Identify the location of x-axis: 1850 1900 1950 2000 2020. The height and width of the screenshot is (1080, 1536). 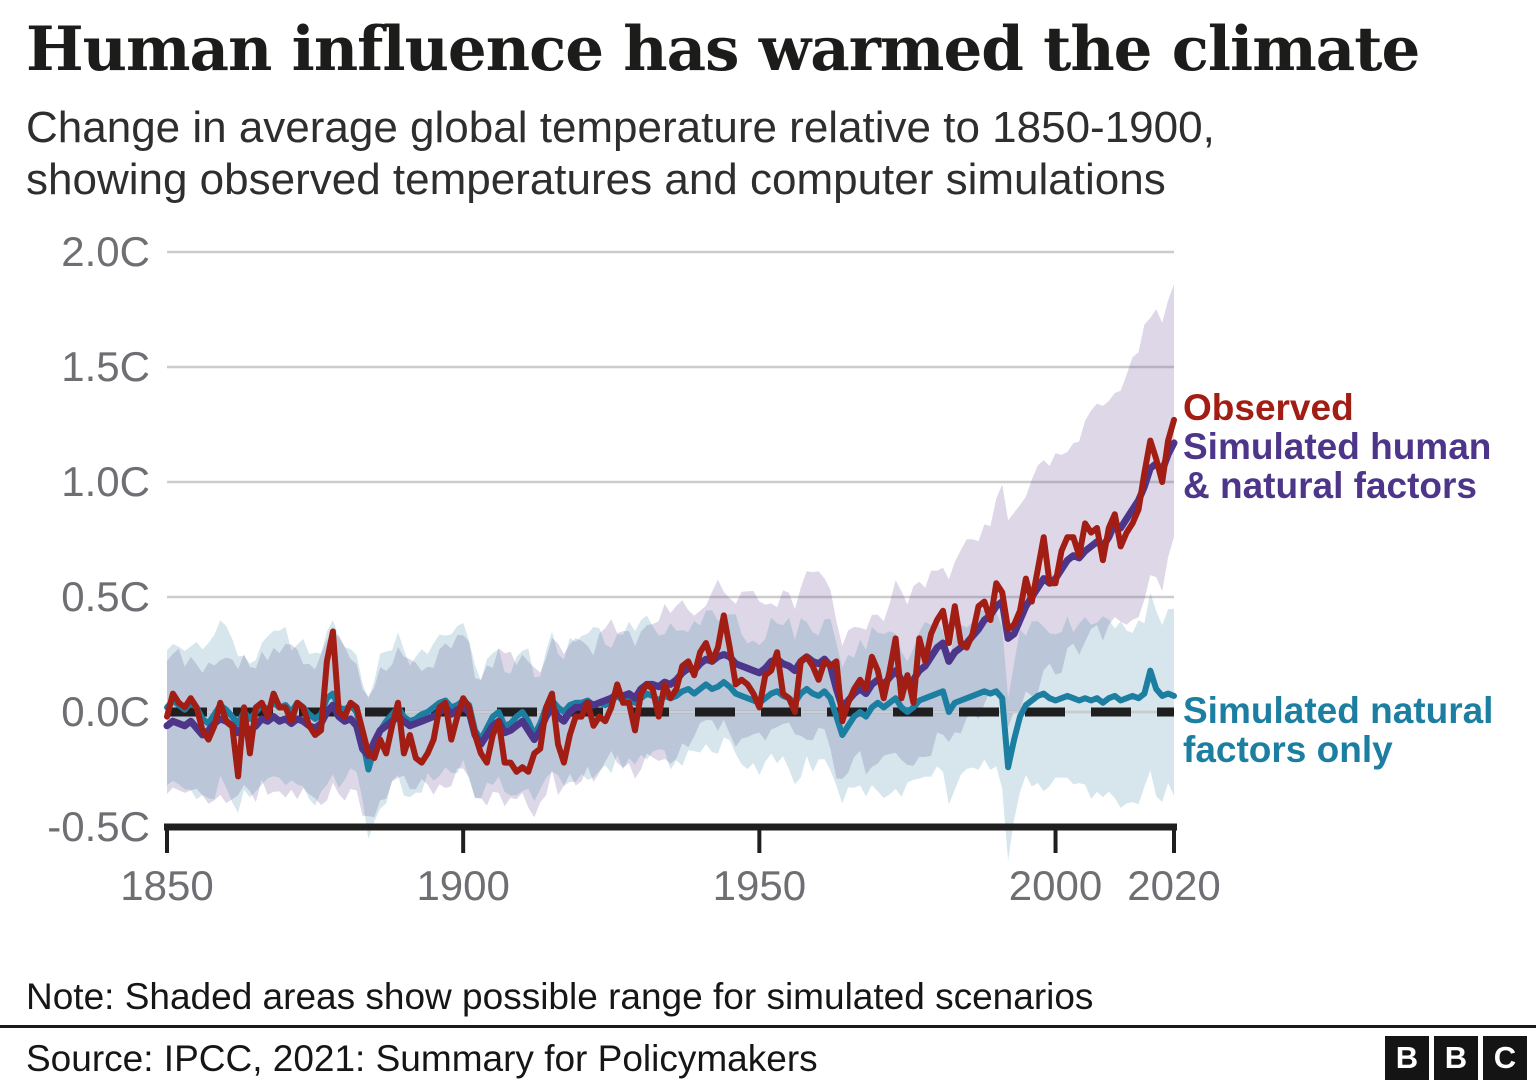
(670, 866).